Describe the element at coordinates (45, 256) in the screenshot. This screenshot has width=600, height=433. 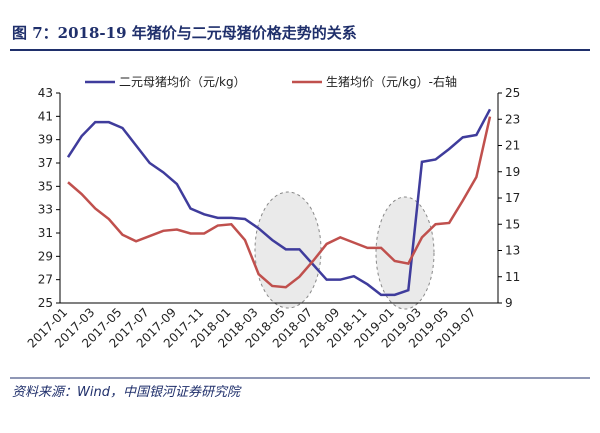
I see `y-tick-label: 29` at that location.